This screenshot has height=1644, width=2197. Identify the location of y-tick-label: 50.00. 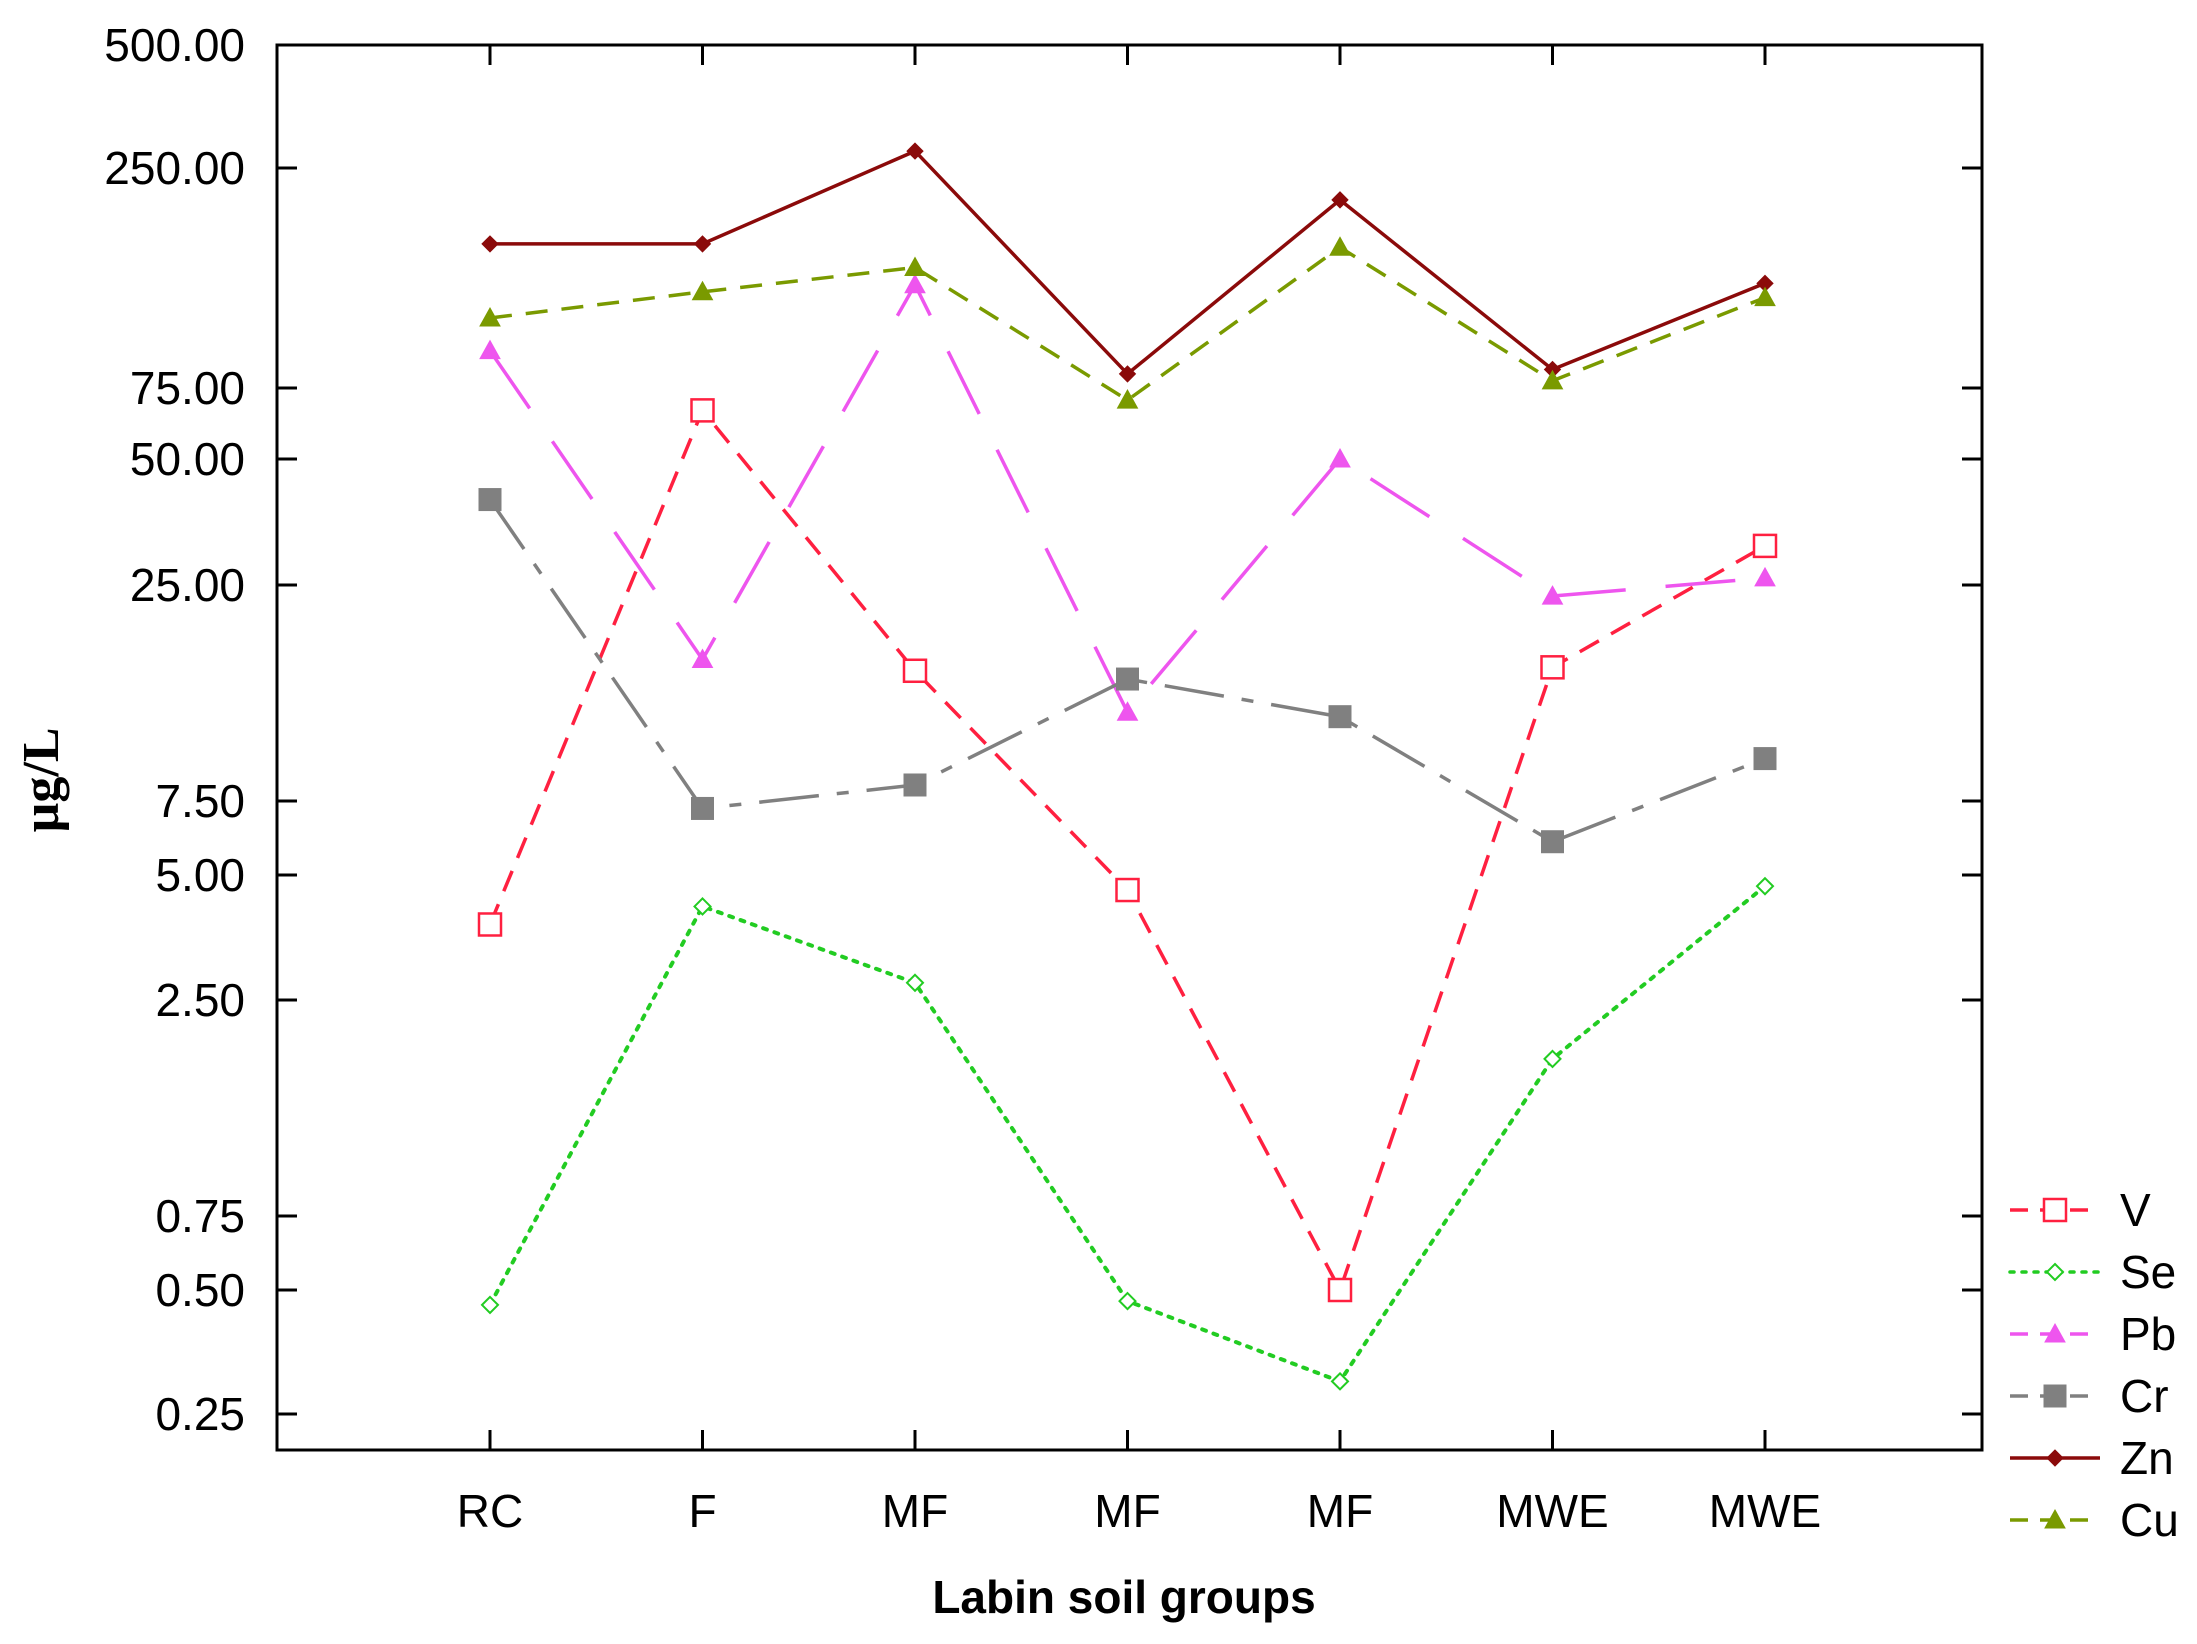
(187, 459).